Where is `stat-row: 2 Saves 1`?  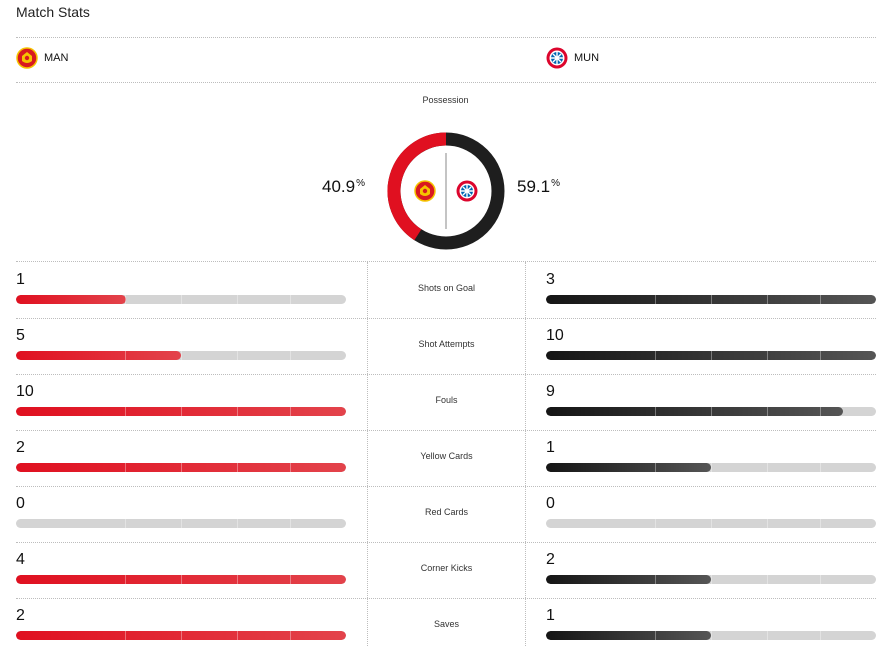 stat-row: 2 Saves 1 is located at coordinates (445, 626).